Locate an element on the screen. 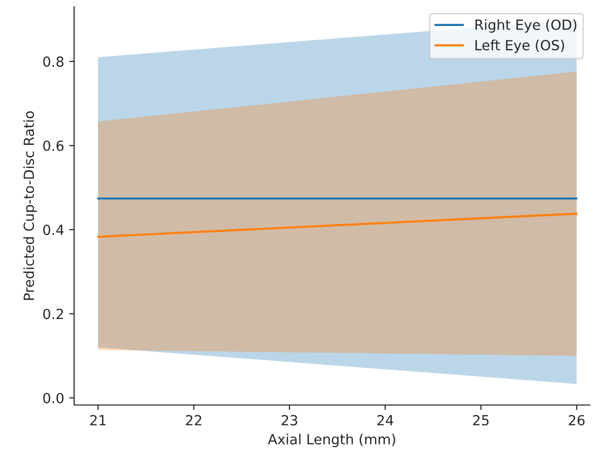  legend-label: Right Eye (OD) is located at coordinates (525, 26).